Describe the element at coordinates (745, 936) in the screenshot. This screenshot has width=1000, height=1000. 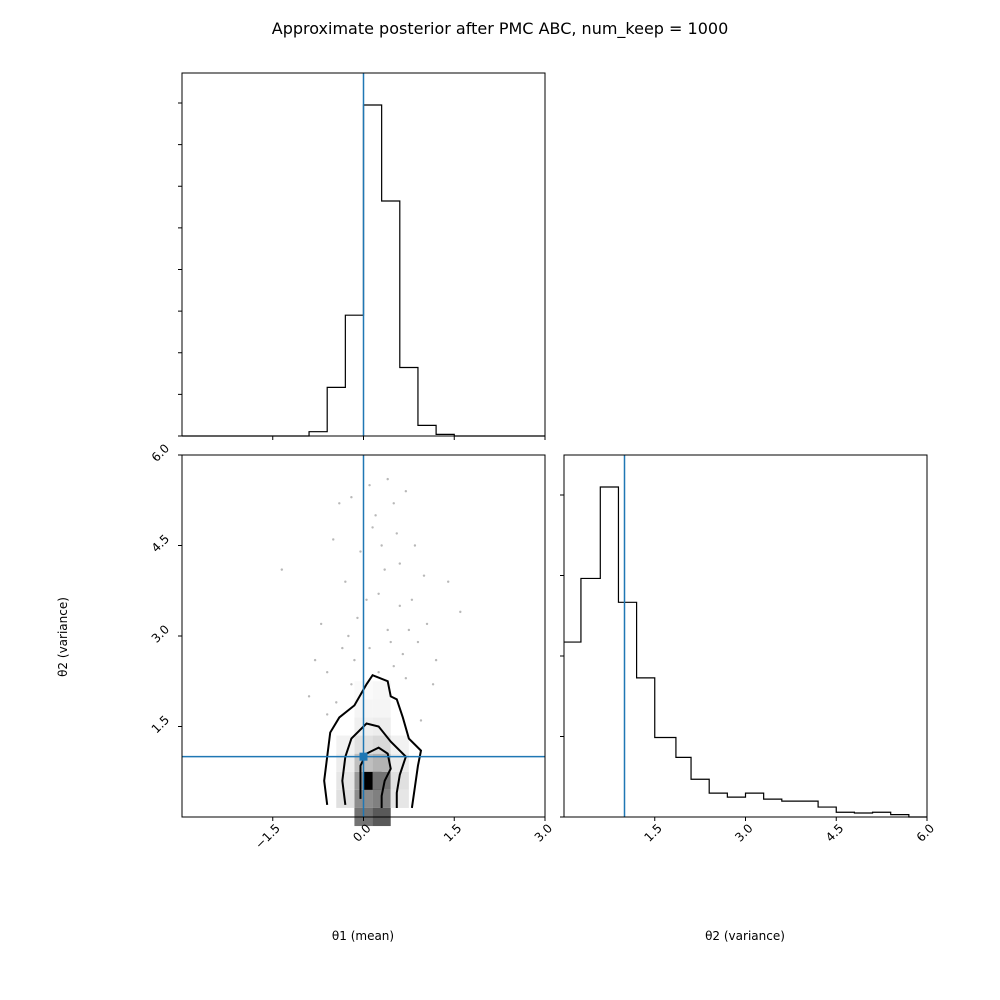
I see `theta2-marginal-x-axis-label: θ2 (variance)` at that location.